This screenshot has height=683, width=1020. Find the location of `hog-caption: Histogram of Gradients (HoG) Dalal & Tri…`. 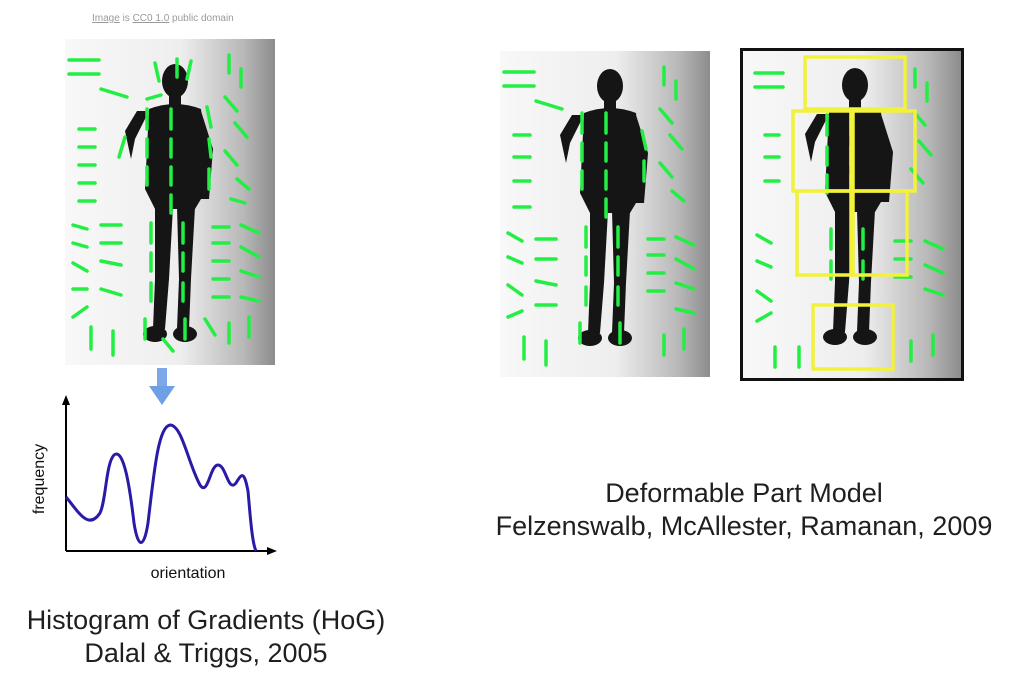

hog-caption: Histogram of Gradients (HoG) Dalal & Tri… is located at coordinates (206, 637).